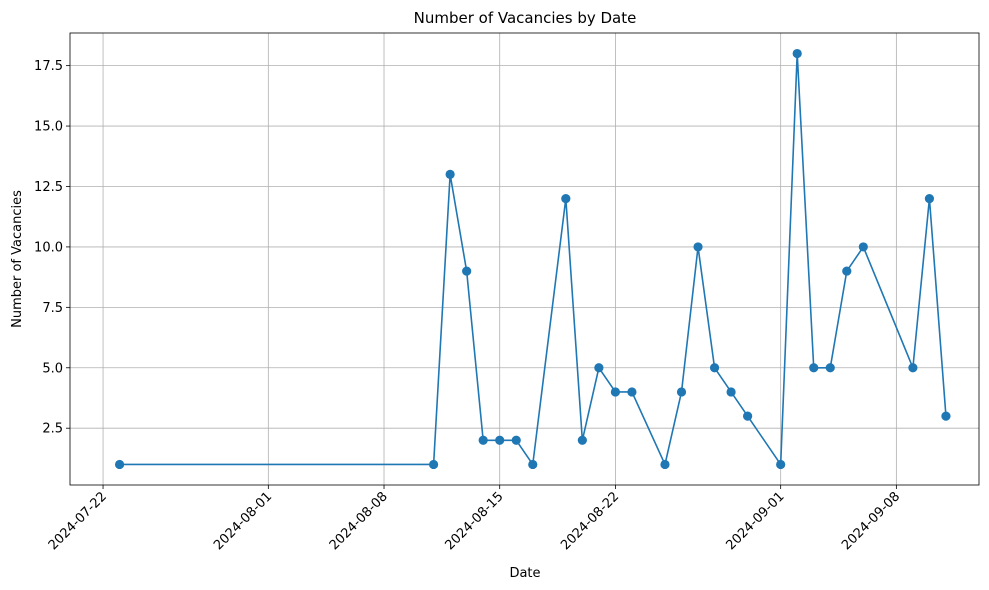 The height and width of the screenshot is (590, 989). Describe the element at coordinates (48, 187) in the screenshot. I see `y-tick-label: 12.5` at that location.